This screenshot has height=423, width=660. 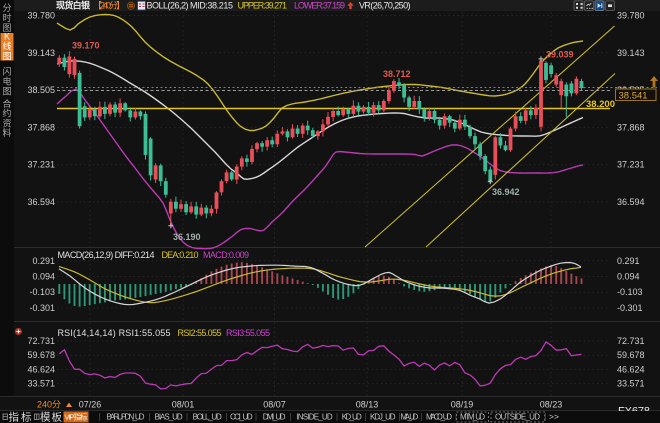 What do you see at coordinates (274, 417) in the screenshot?
I see `svg-text: DMI_UD` at bounding box center [274, 417].